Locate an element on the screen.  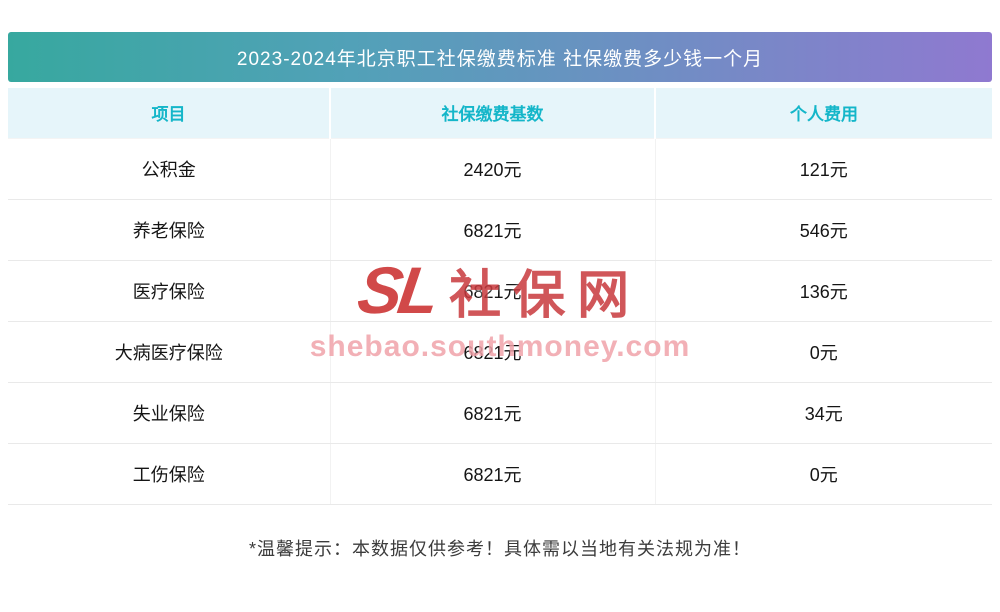
table-header-row: 项目 社保缴费基数 个人费用 is located at coordinates (500, 113).